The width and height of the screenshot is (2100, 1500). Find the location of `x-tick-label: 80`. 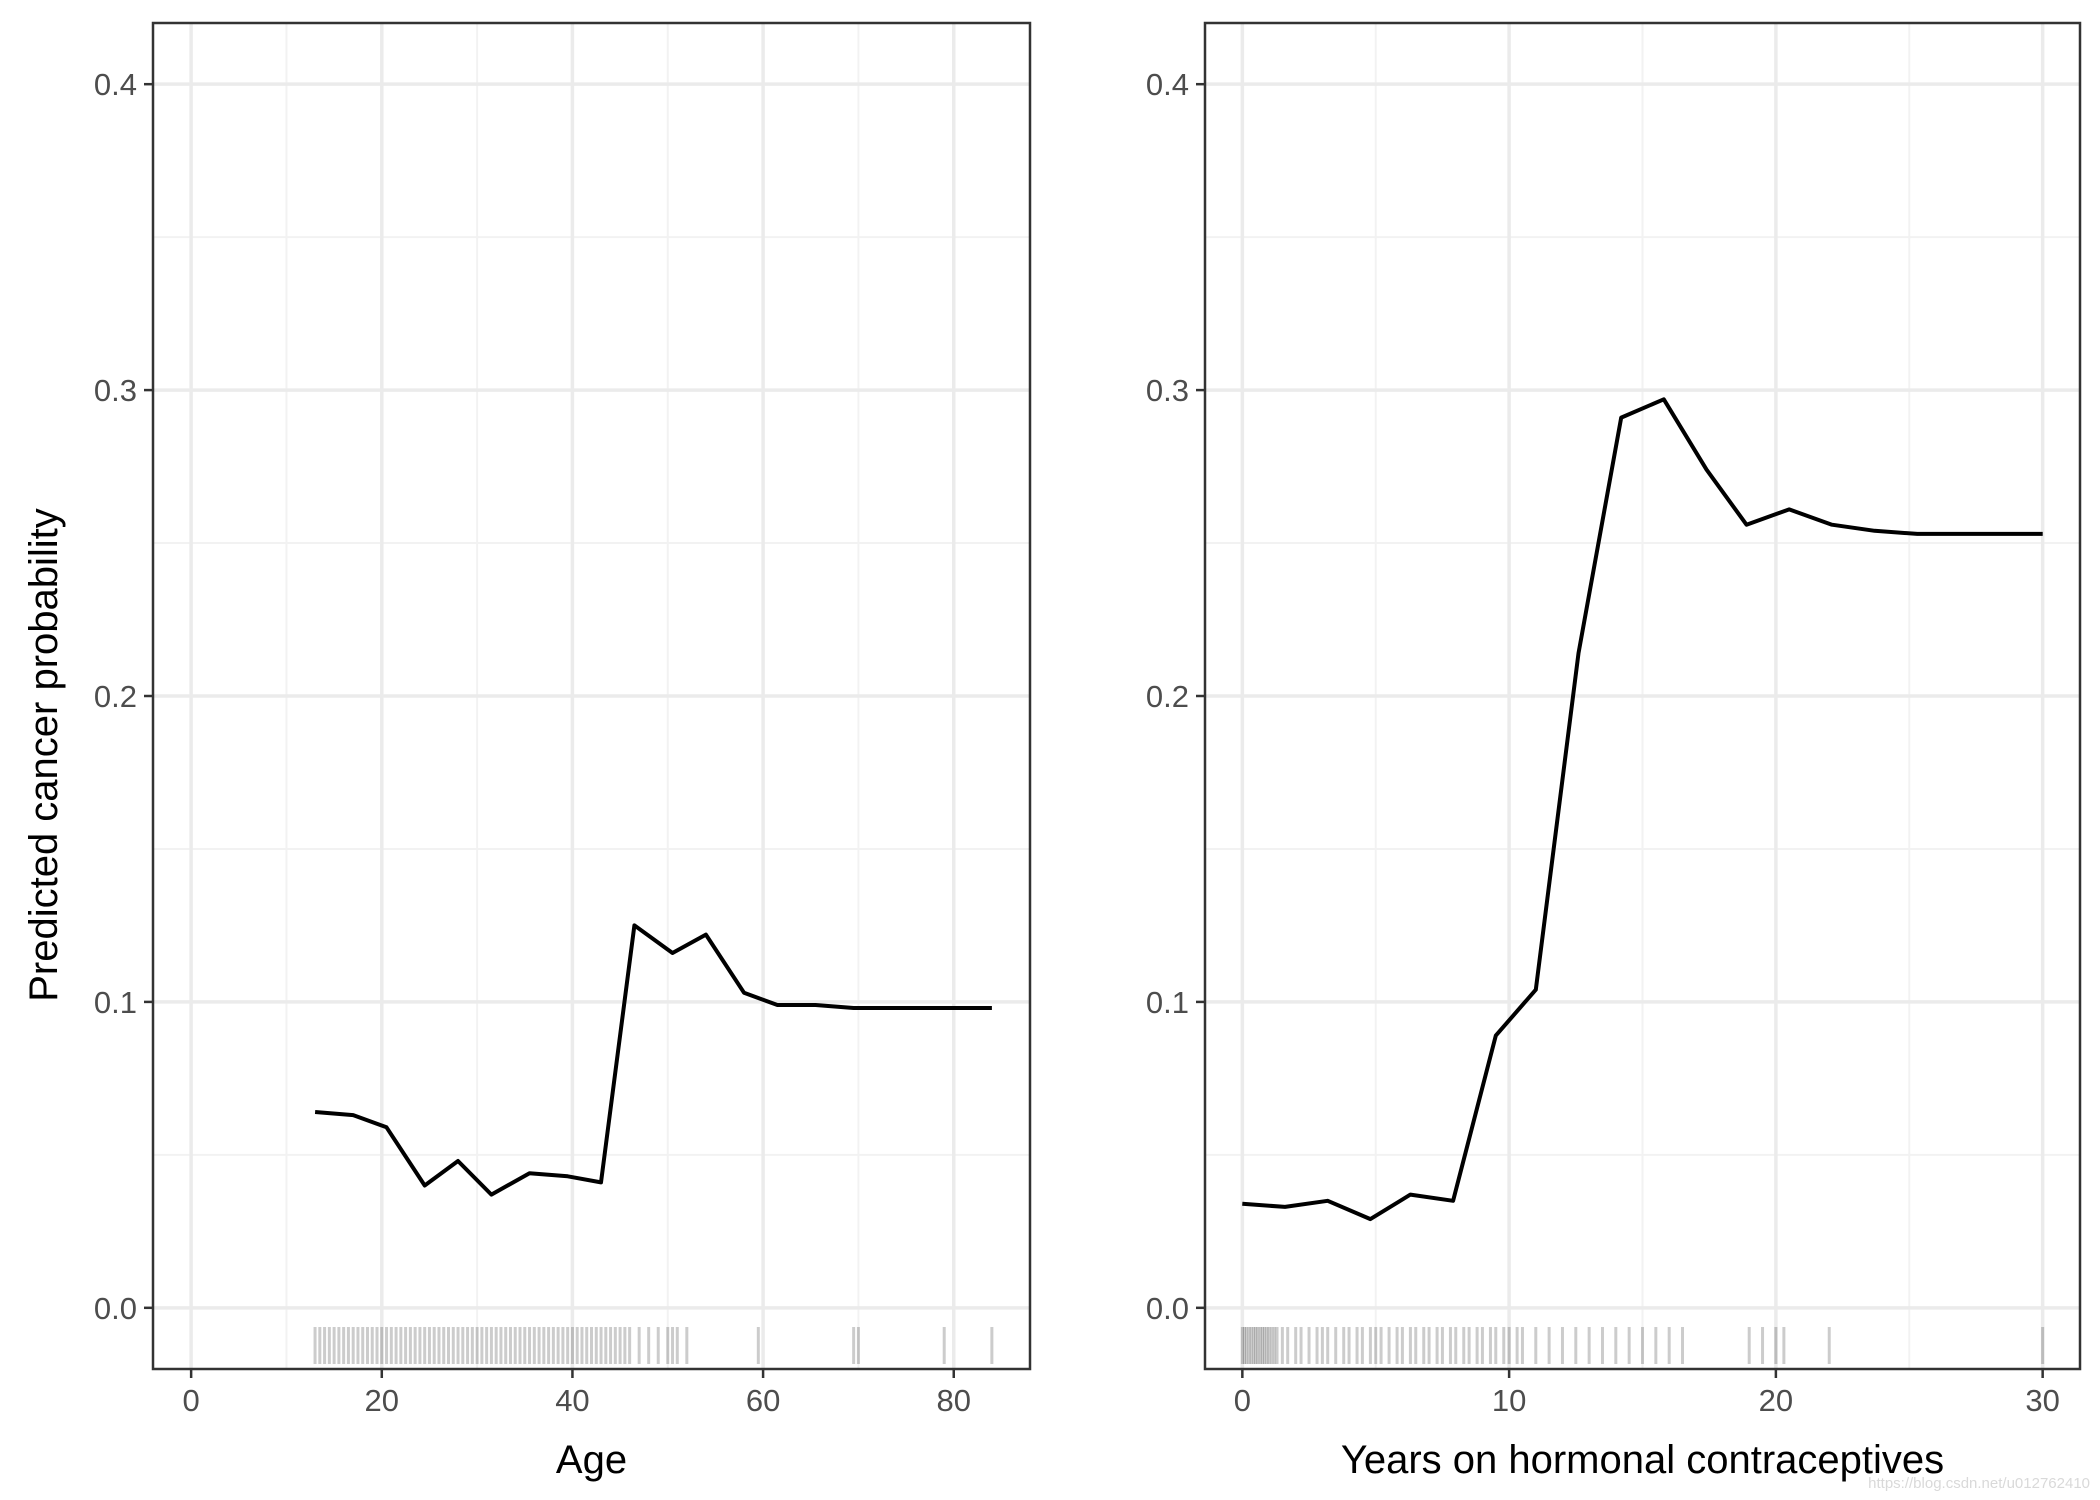

x-tick-label: 80 is located at coordinates (953, 1400).